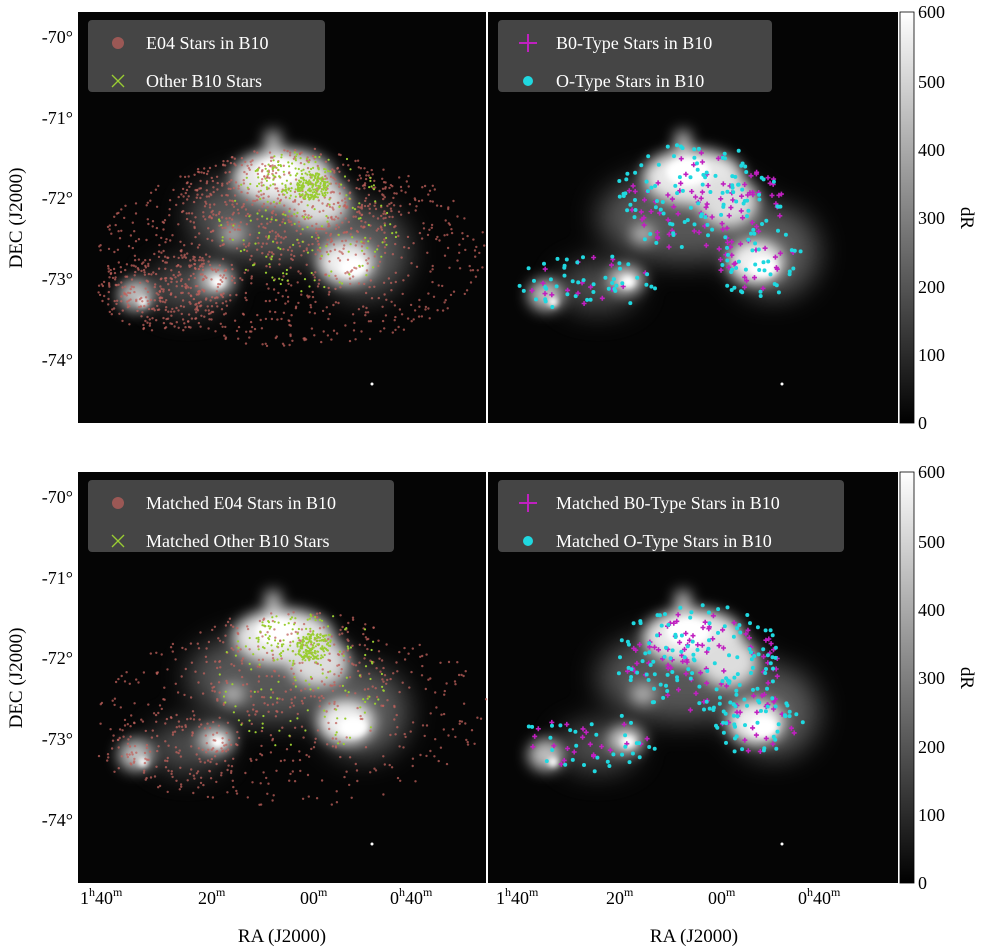  What do you see at coordinates (57, 37) in the screenshot?
I see `y-tick-label: -70°` at bounding box center [57, 37].